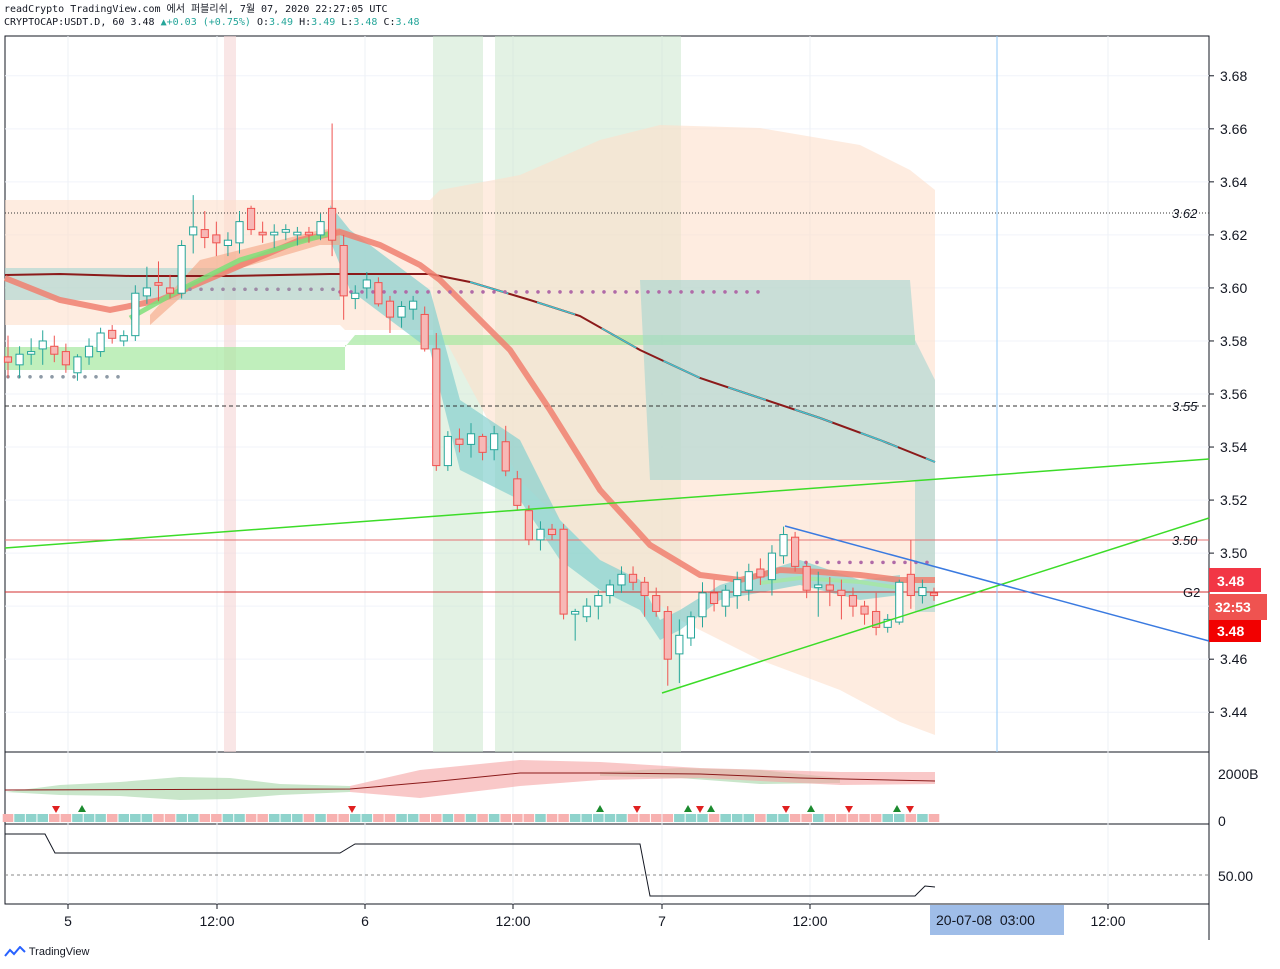  What do you see at coordinates (997, 583) in the screenshot?
I see `trendline-blue` at bounding box center [997, 583].